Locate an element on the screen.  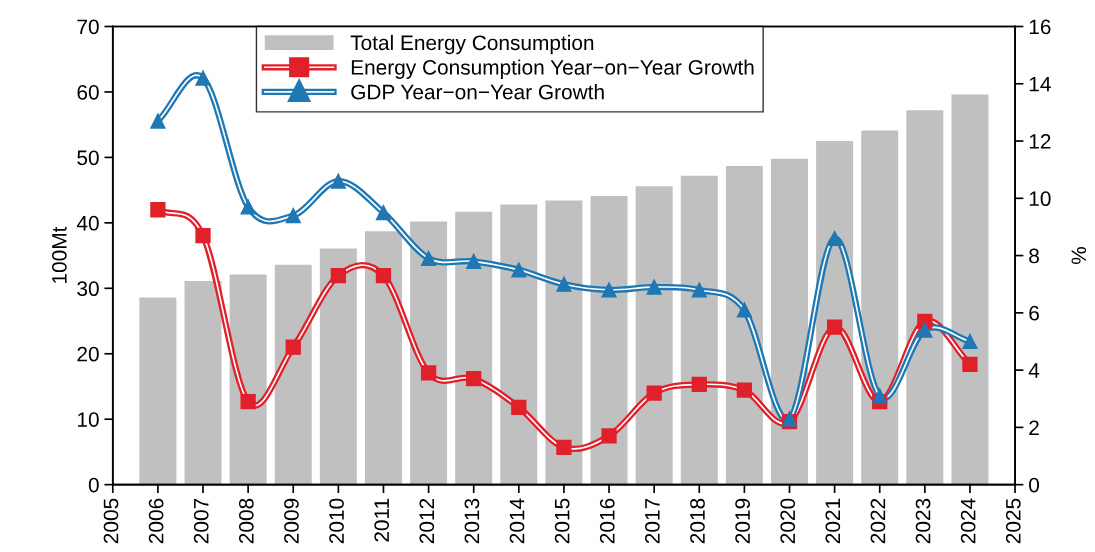
x-tick-label: 2021 is located at coordinates (833, 521).